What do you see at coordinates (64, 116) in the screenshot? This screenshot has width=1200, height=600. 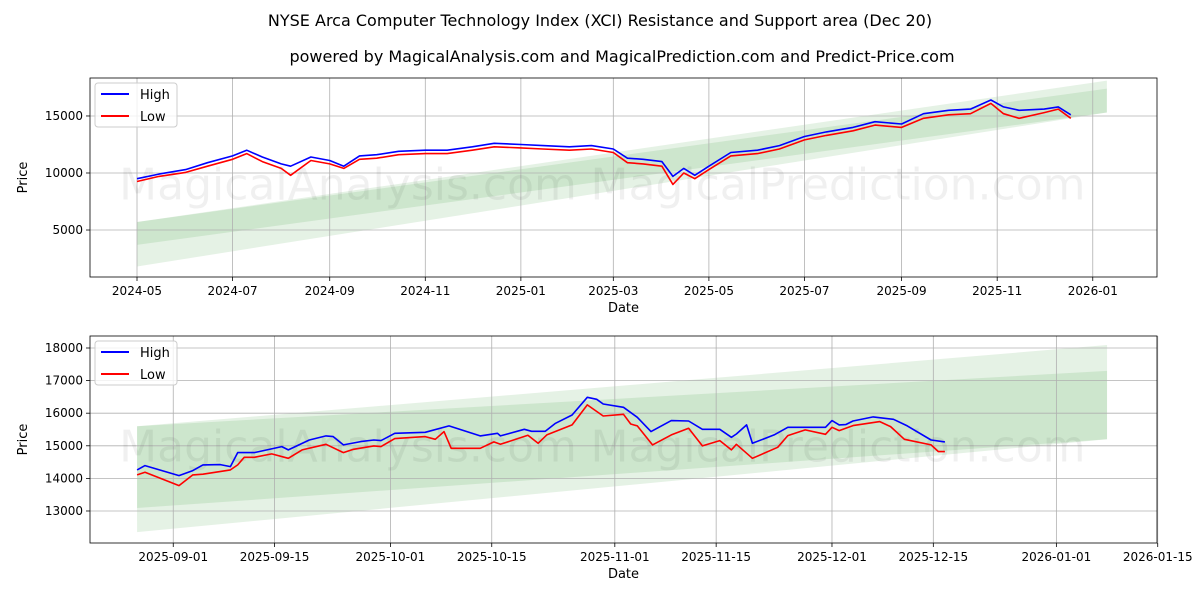 I see `top-y-tick-label: 15000` at bounding box center [64, 116].